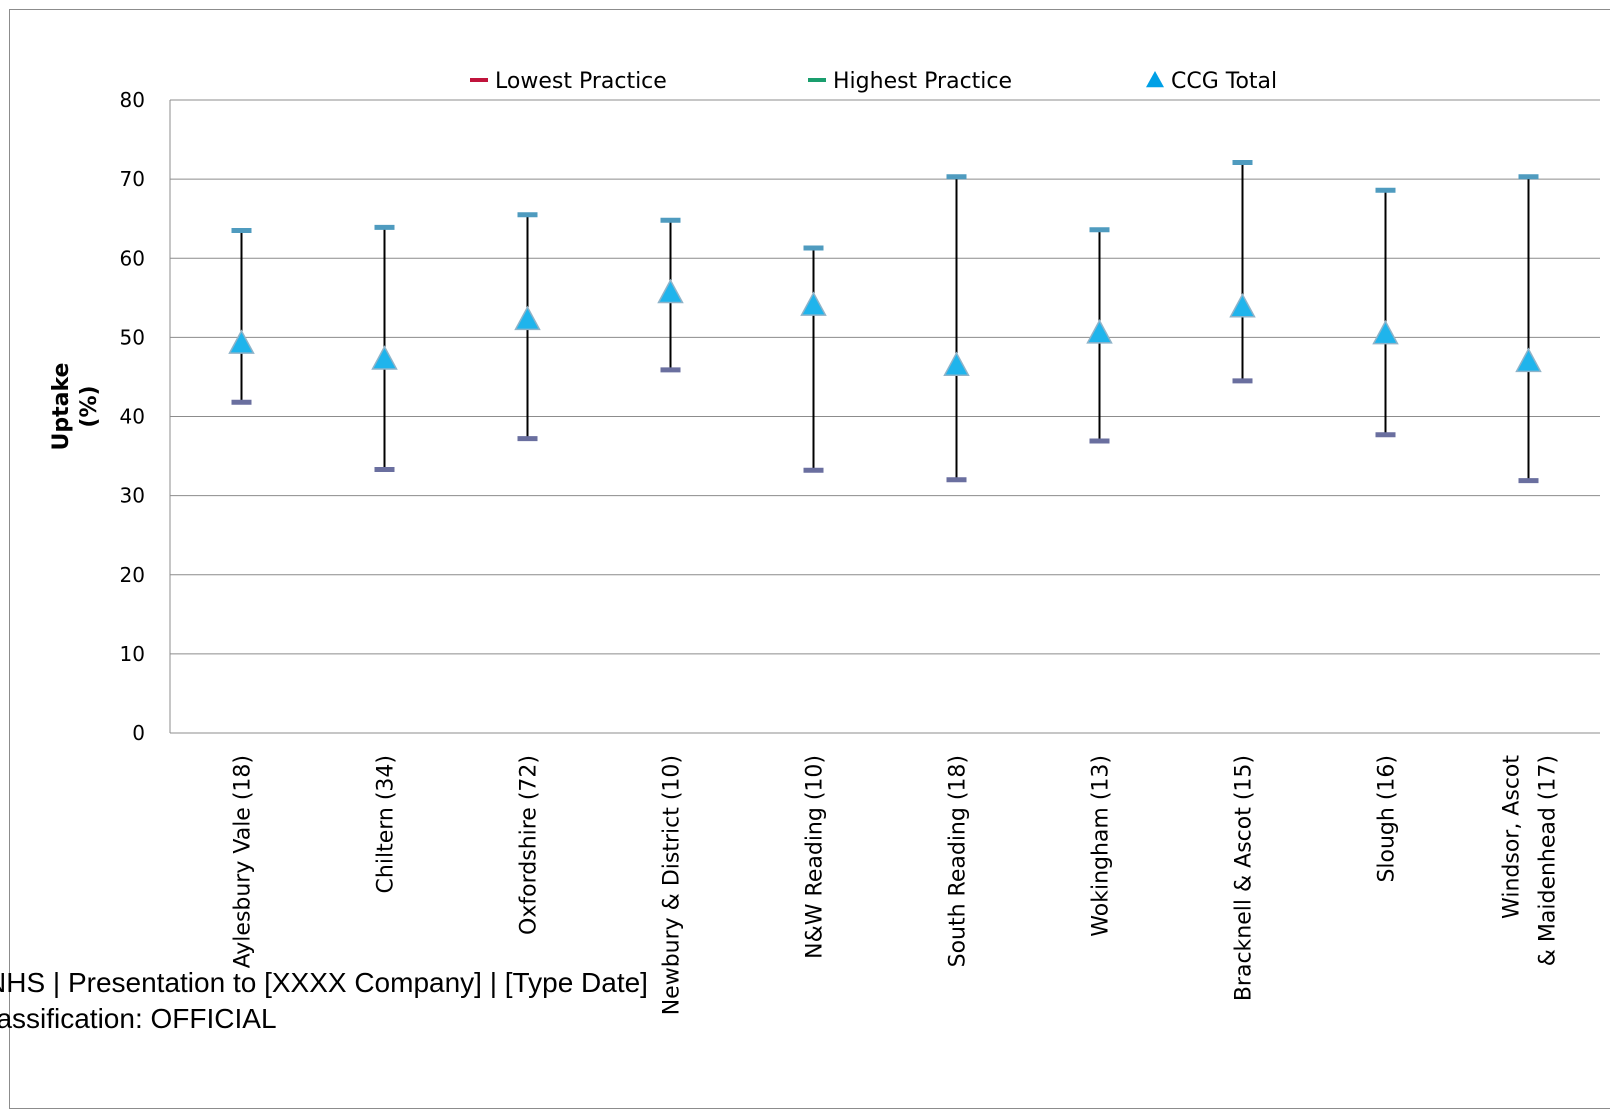 Image resolution: width=1610 pixels, height=1109 pixels. I want to click on x-tick-label-2: Oxfordshire (72), so click(529, 845).